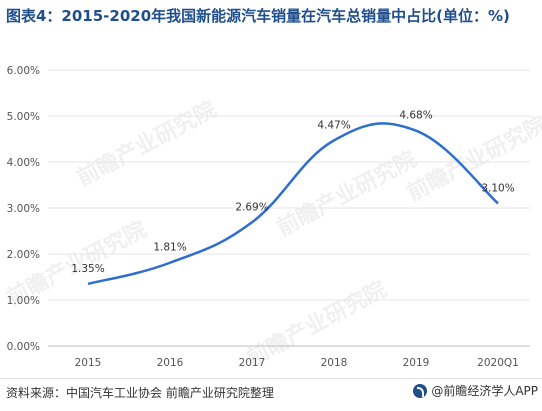 The height and width of the screenshot is (411, 542). Describe the element at coordinates (333, 125) in the screenshot. I see `data-label: 4.47%` at that location.